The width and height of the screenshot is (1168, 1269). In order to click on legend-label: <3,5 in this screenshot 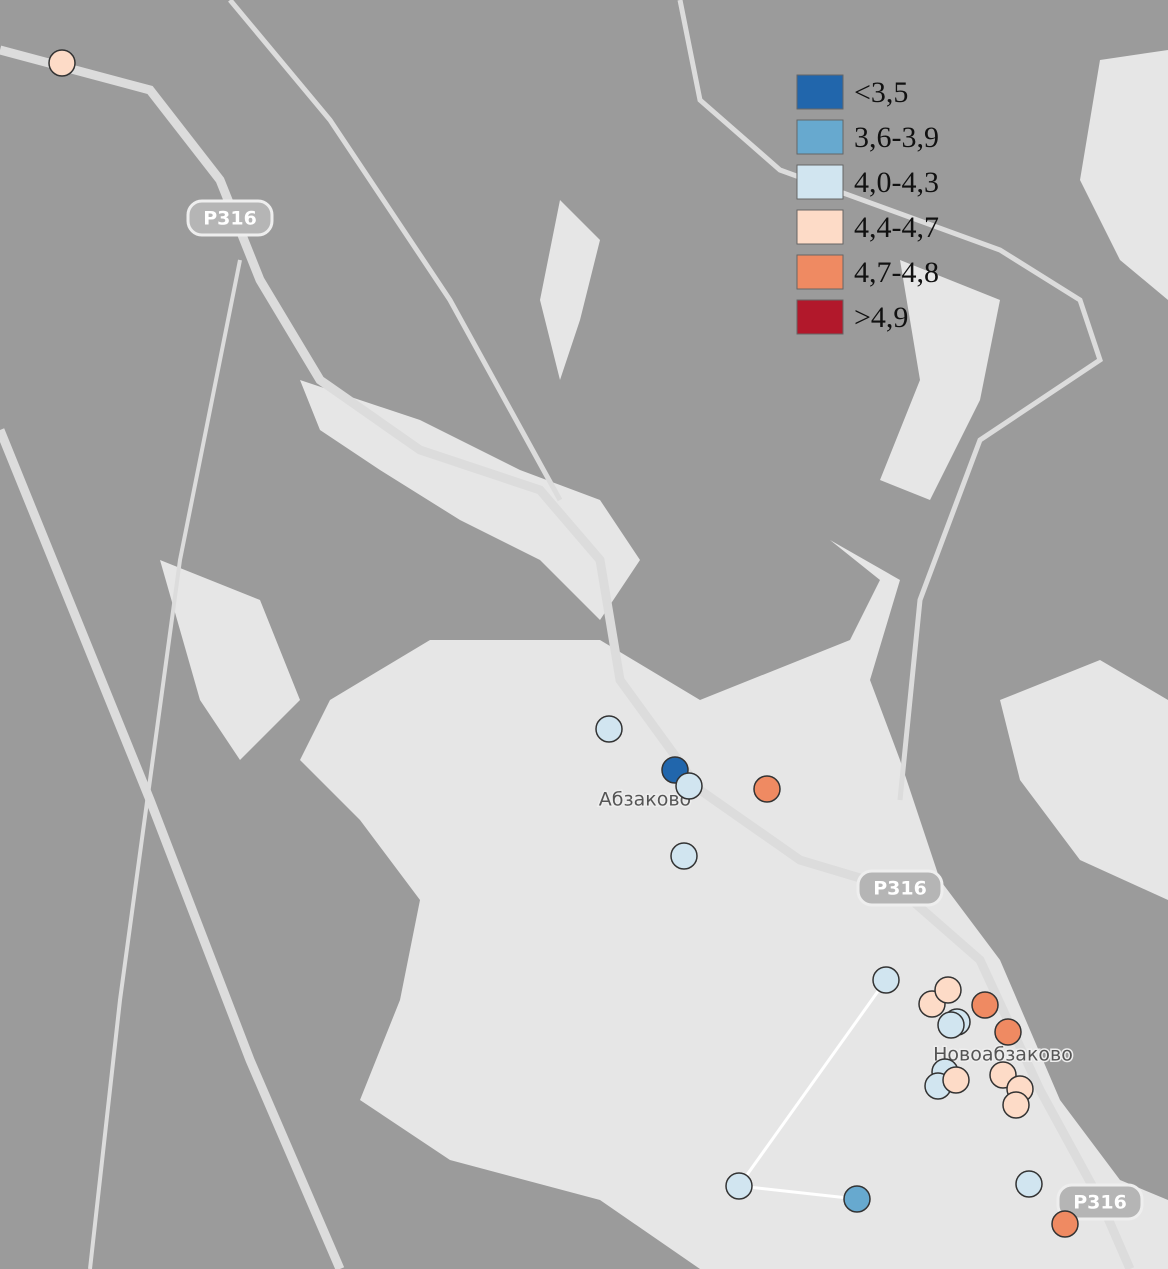, I will do `click(881, 92)`.